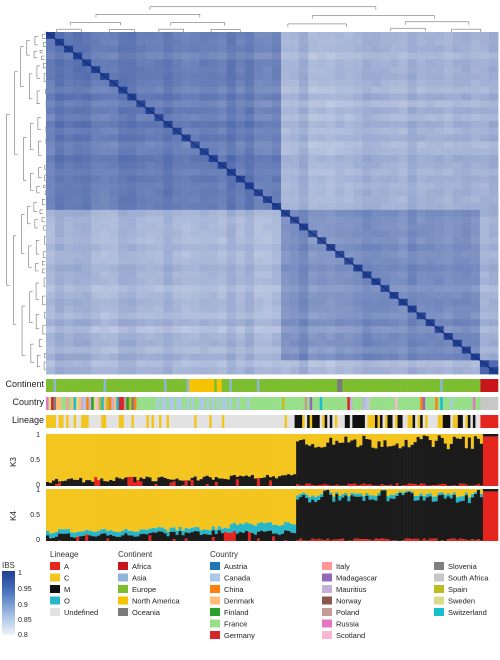  Describe the element at coordinates (13, 462) in the screenshot. I see `admix-k3-label: K3` at that location.